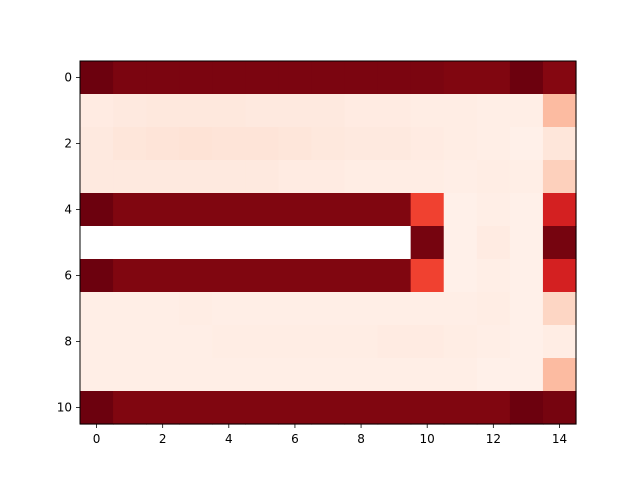 Image resolution: width=640 pixels, height=480 pixels. I want to click on x-tick-label: 14, so click(559, 439).